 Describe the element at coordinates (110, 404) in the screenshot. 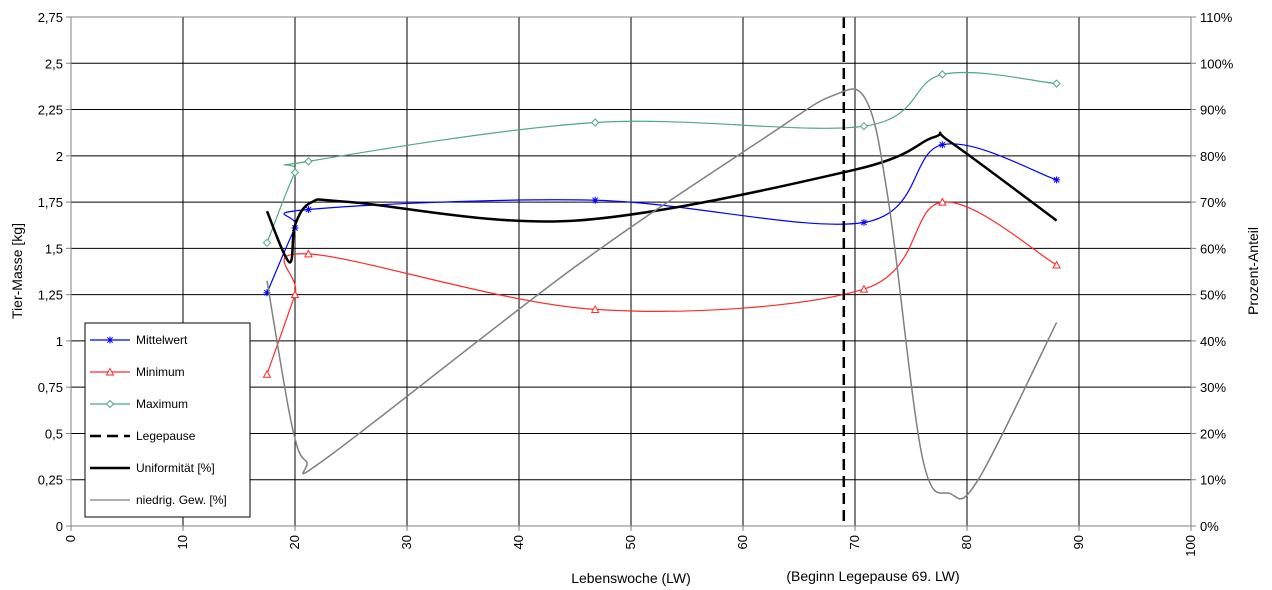

I see `legend-marker-maximum` at that location.